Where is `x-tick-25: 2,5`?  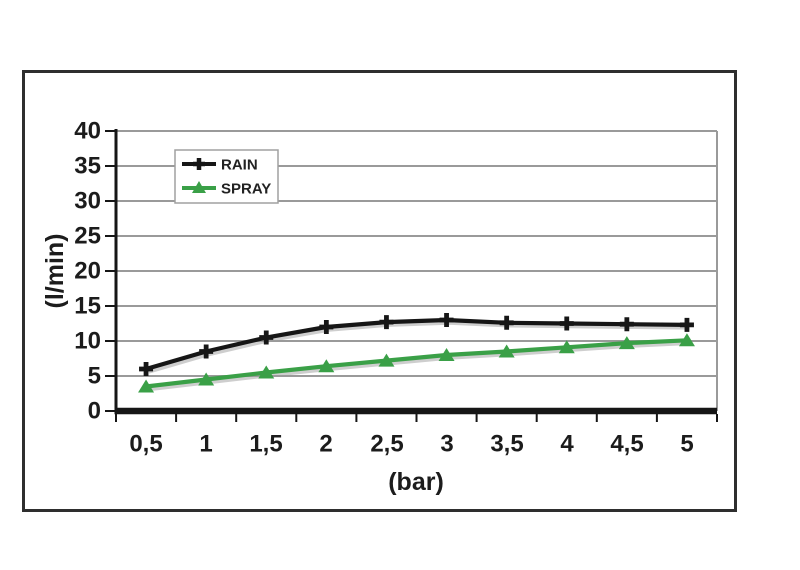
x-tick-25: 2,5 is located at coordinates (386, 444).